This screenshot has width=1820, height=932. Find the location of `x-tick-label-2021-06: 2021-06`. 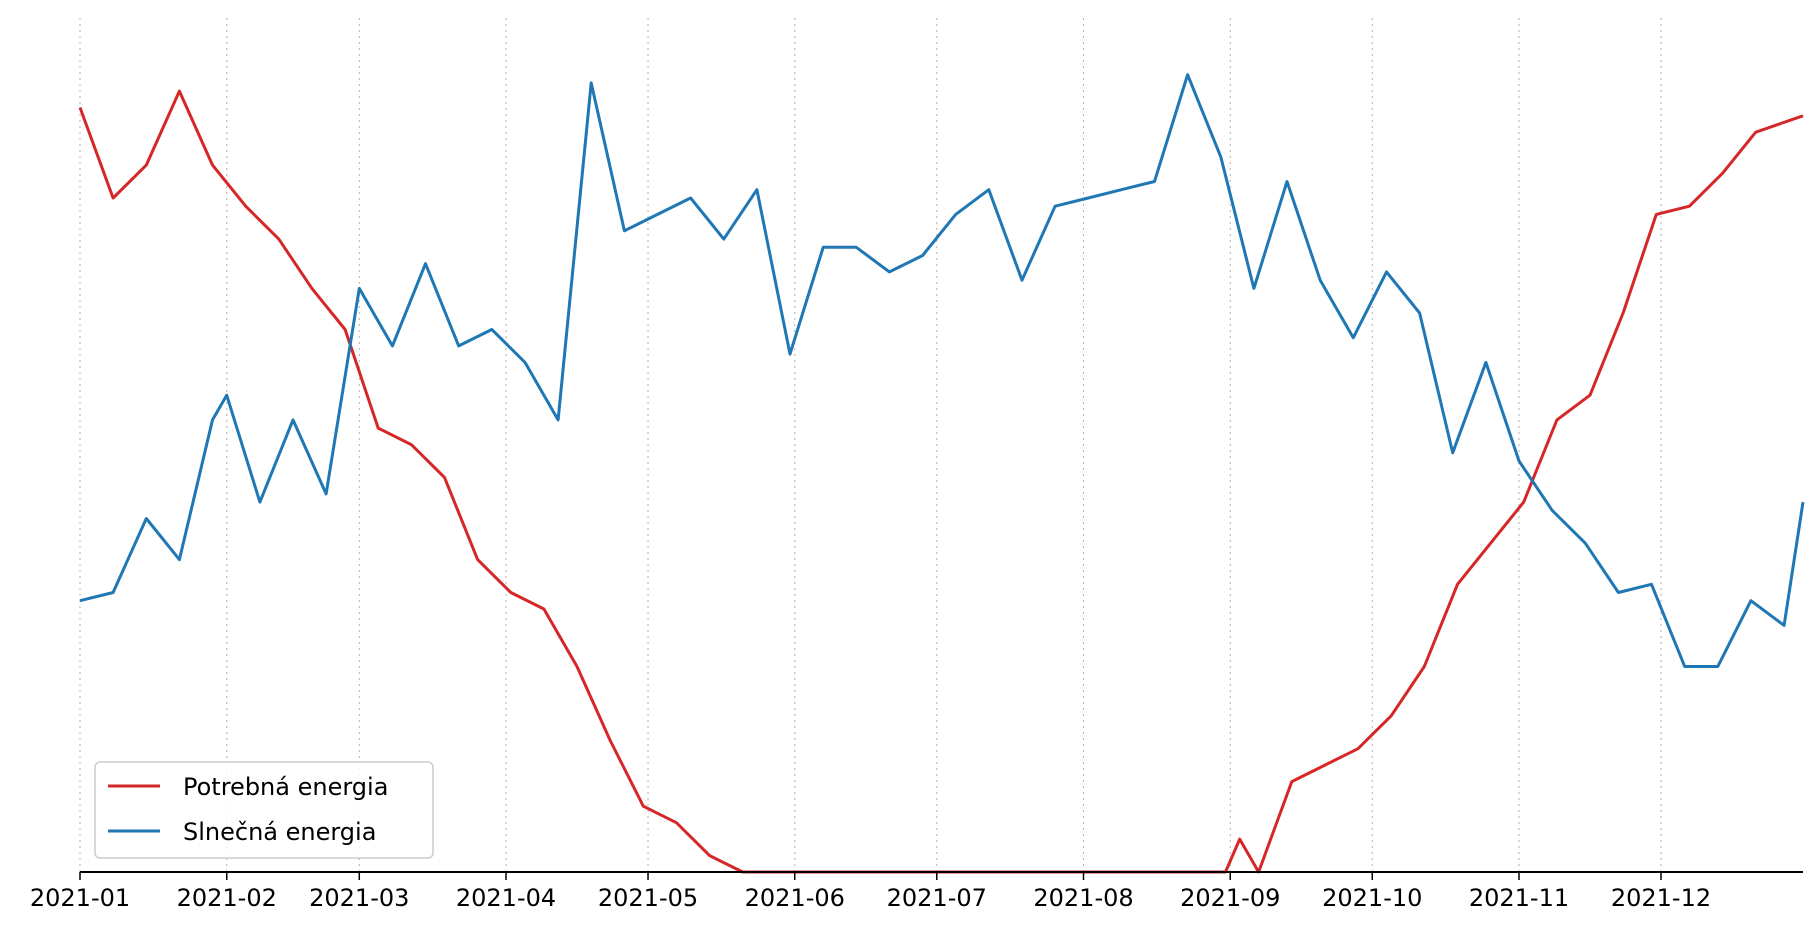

x-tick-label-2021-06: 2021-06 is located at coordinates (795, 898).